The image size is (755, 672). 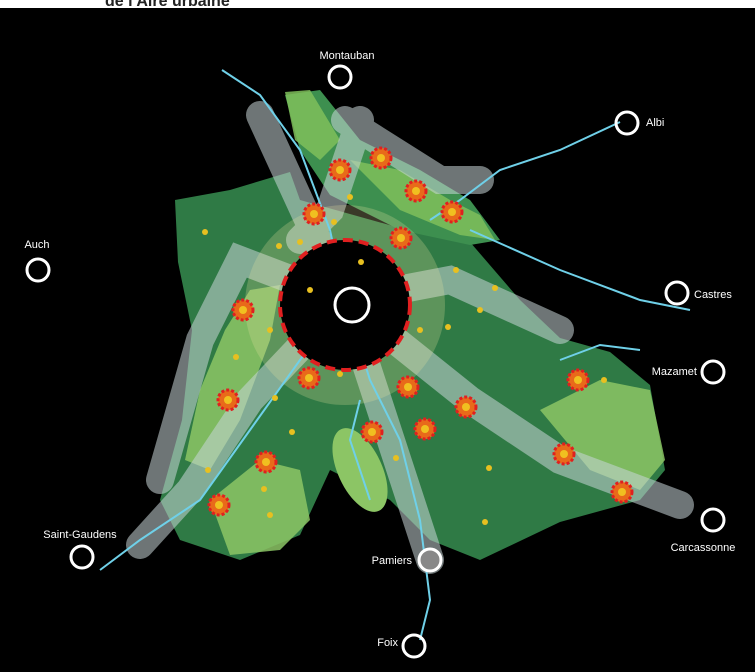 I want to click on city-label: Albi, so click(x=655, y=123).